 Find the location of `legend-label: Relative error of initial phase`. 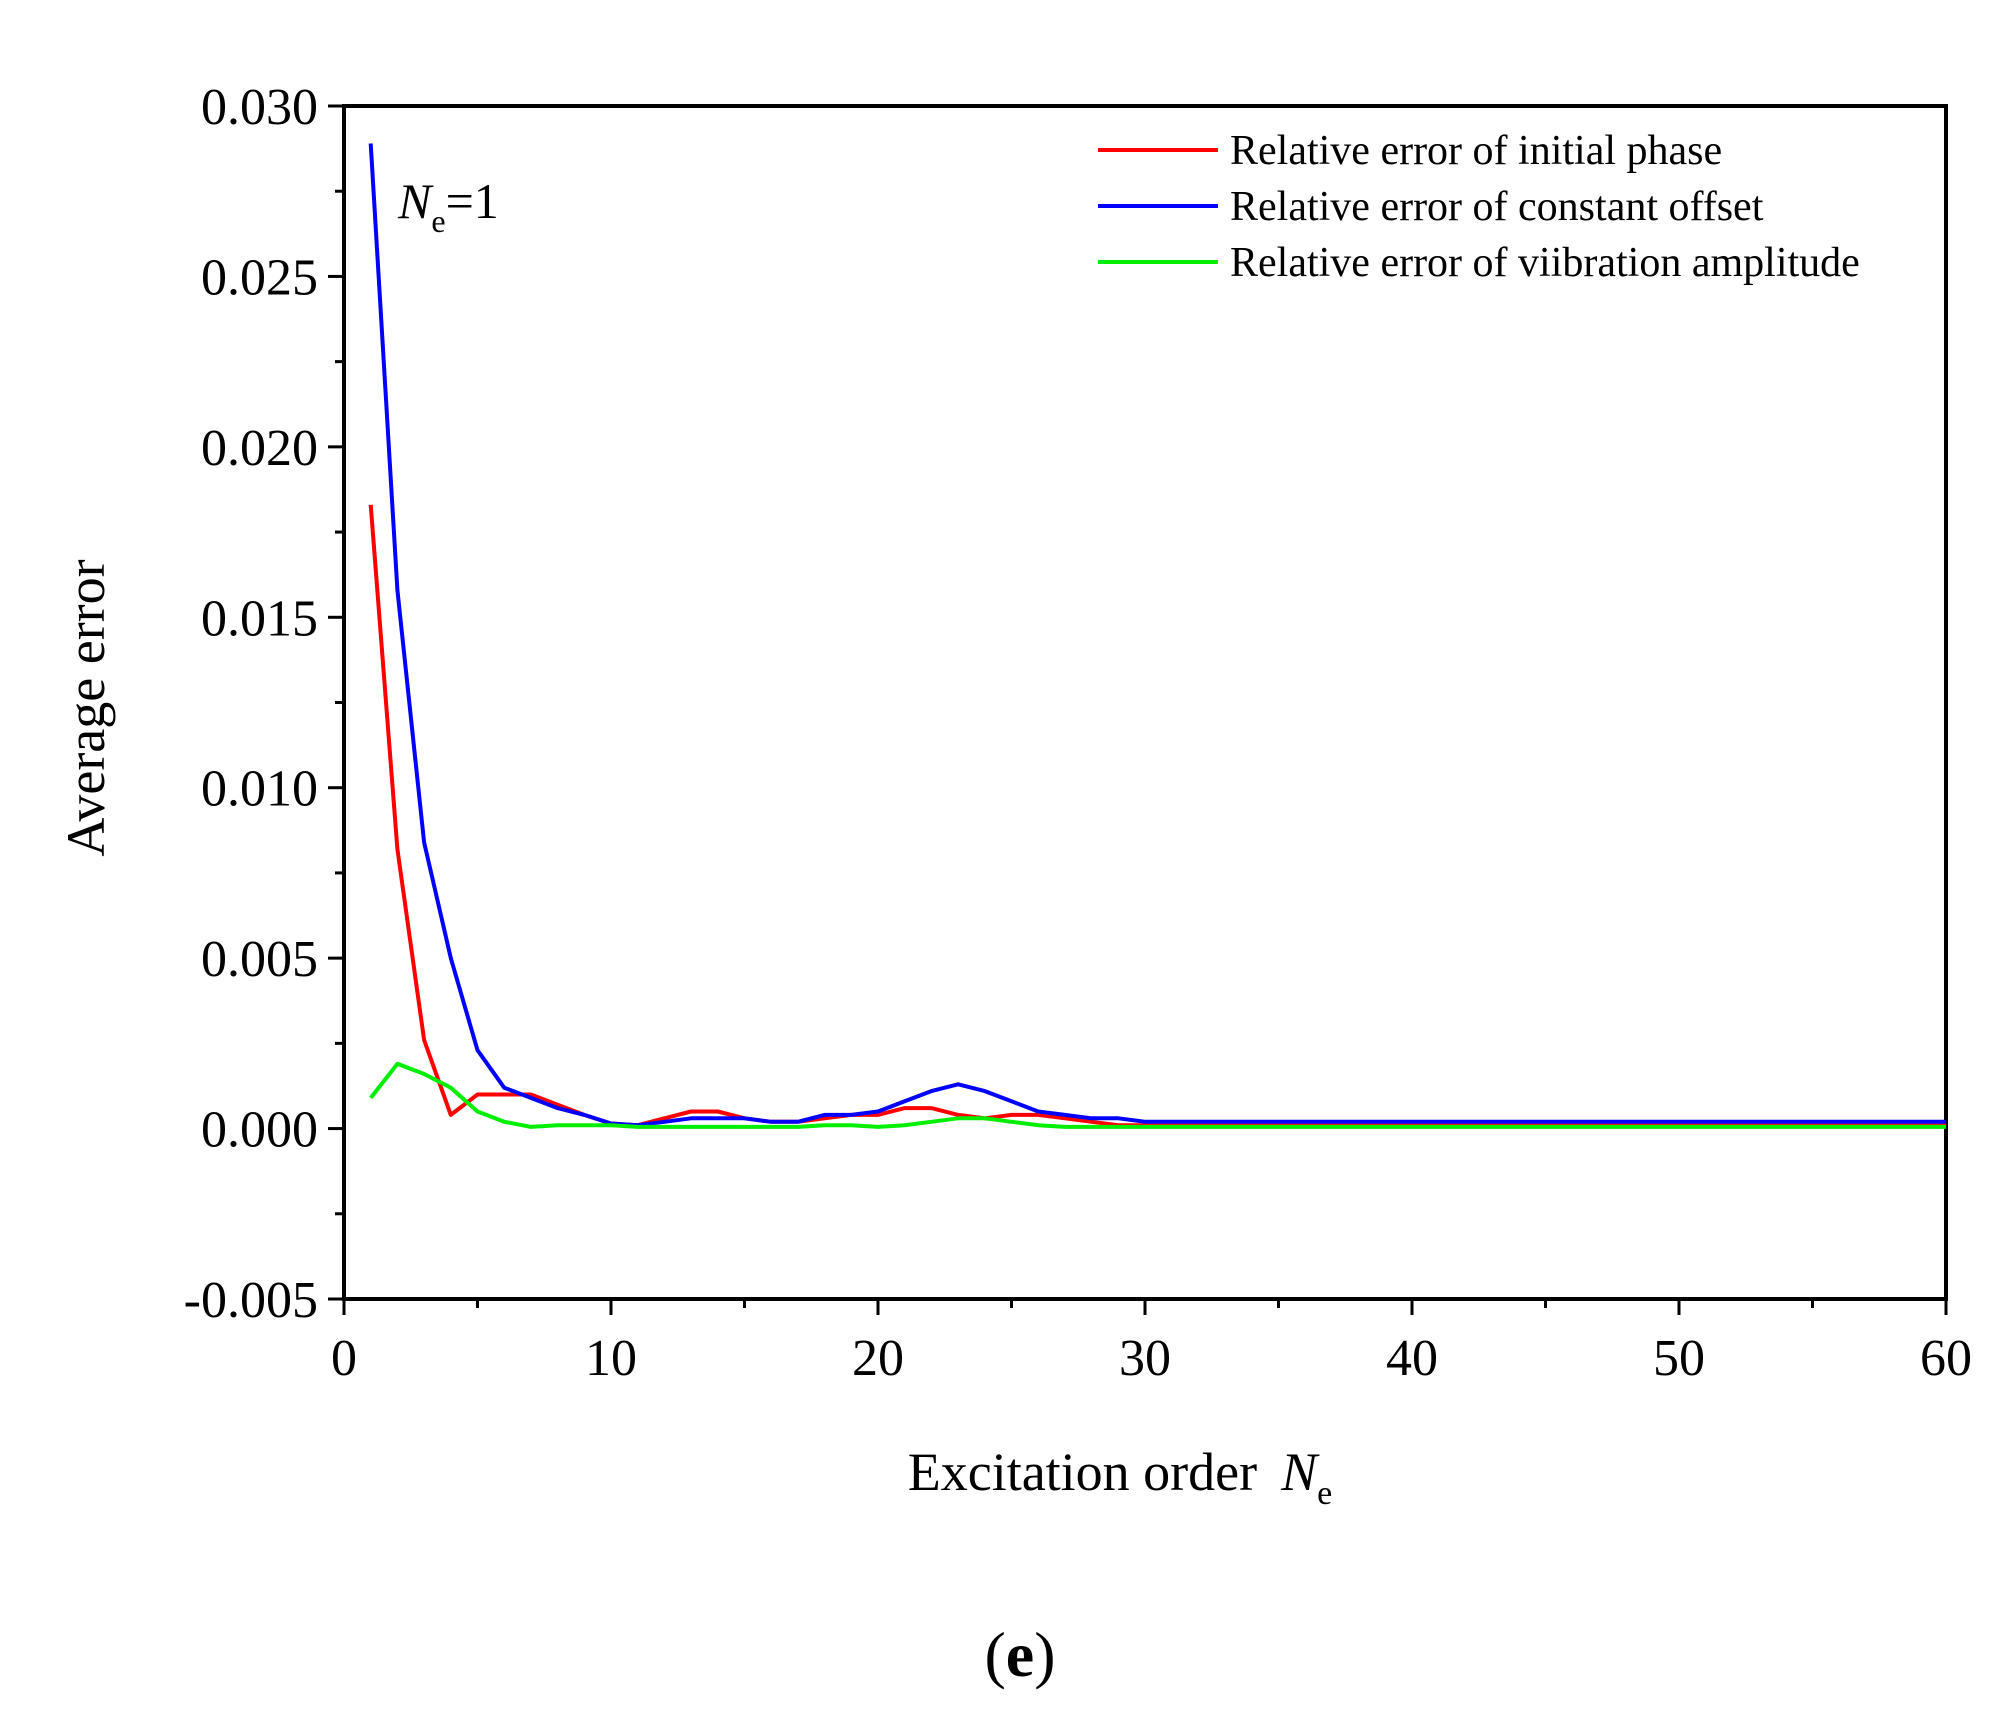

legend-label: Relative error of initial phase is located at coordinates (1476, 151).